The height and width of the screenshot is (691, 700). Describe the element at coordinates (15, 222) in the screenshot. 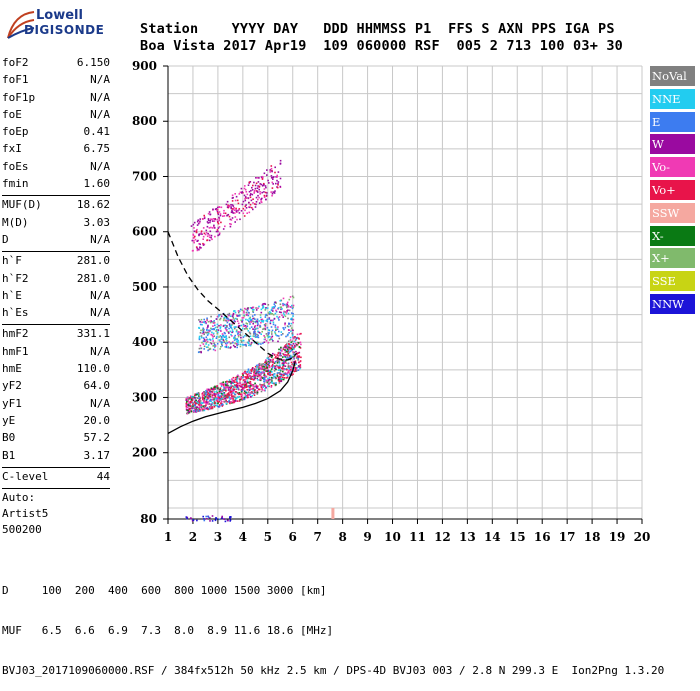

I see `param-key: M(D)` at that location.